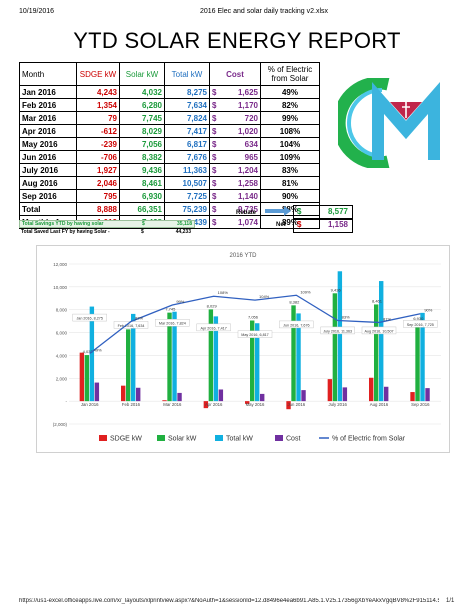 The image size is (474, 613). What do you see at coordinates (241, 157) in the screenshot?
I see `cell-cost: 965` at bounding box center [241, 157].